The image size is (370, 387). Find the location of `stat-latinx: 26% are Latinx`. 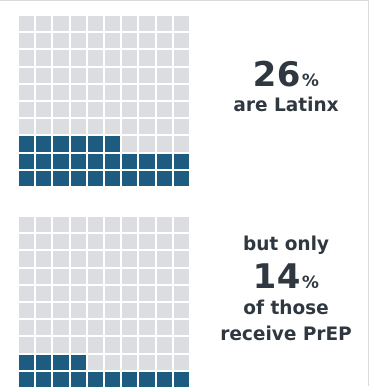

stat-latinx: 26% are Latinx is located at coordinates (286, 87).